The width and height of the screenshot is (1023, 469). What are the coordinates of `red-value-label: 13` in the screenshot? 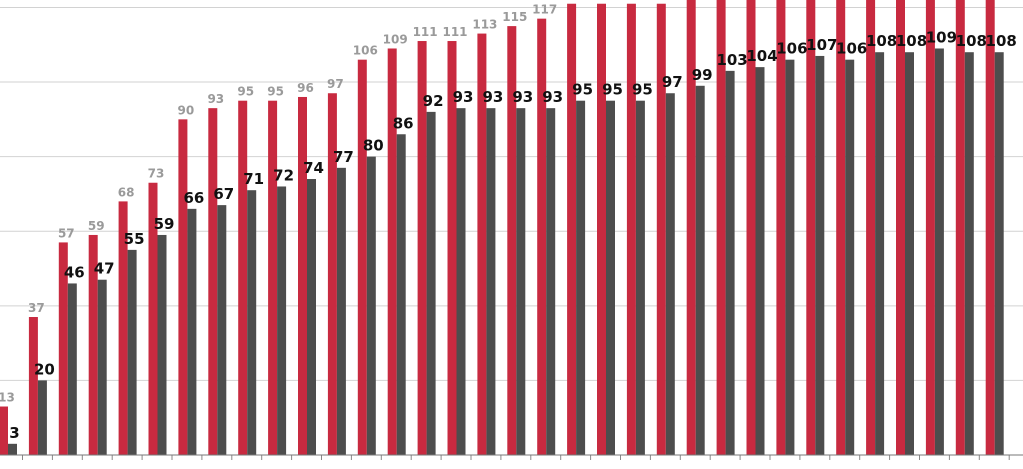 It's located at (7, 398).